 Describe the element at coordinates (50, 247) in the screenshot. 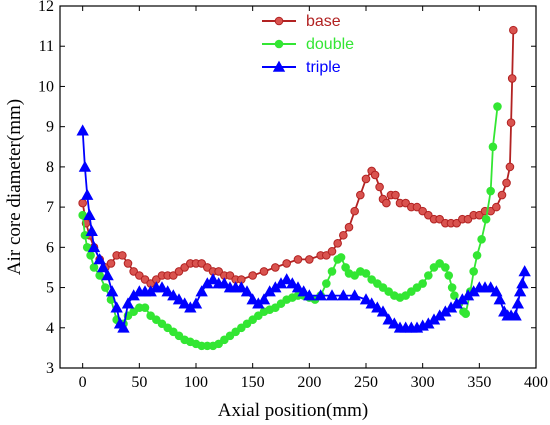

I see `y-tick-label: 6` at that location.